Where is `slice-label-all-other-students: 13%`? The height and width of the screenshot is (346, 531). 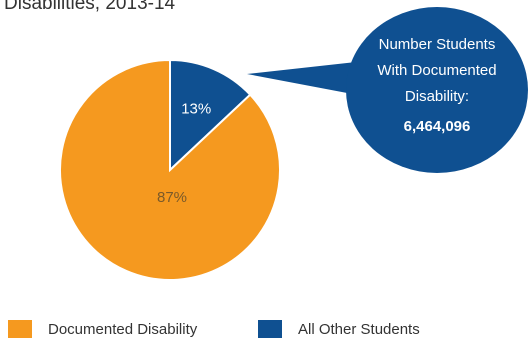
slice-label-all-other-students: 13% is located at coordinates (196, 108).